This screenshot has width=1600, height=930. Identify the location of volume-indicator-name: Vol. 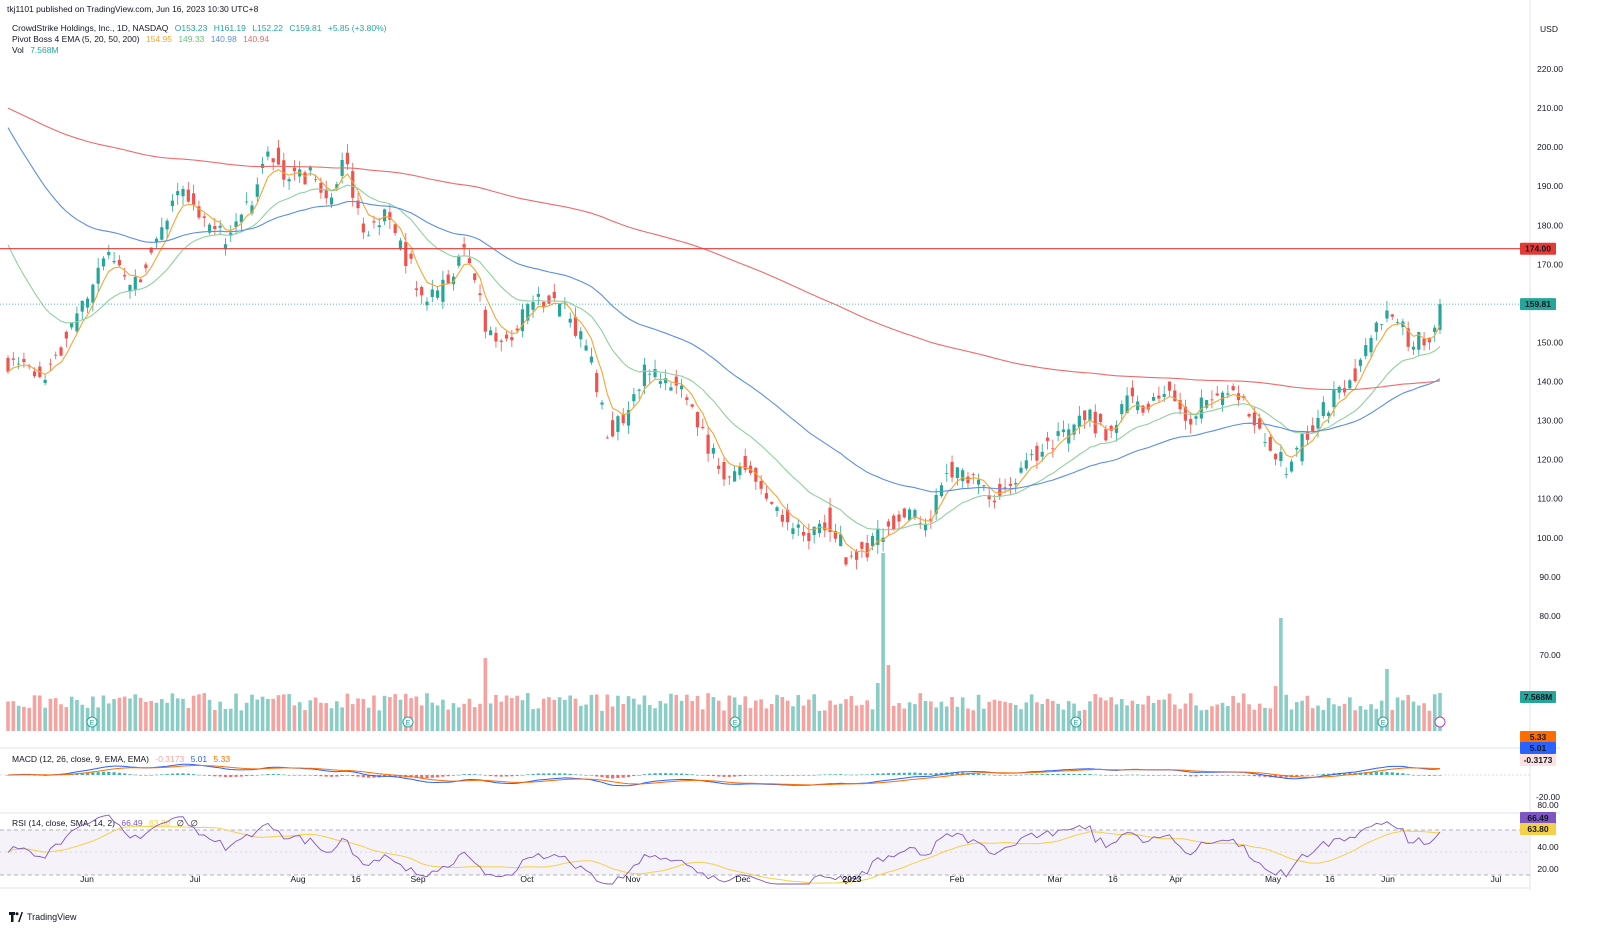
(18, 50).